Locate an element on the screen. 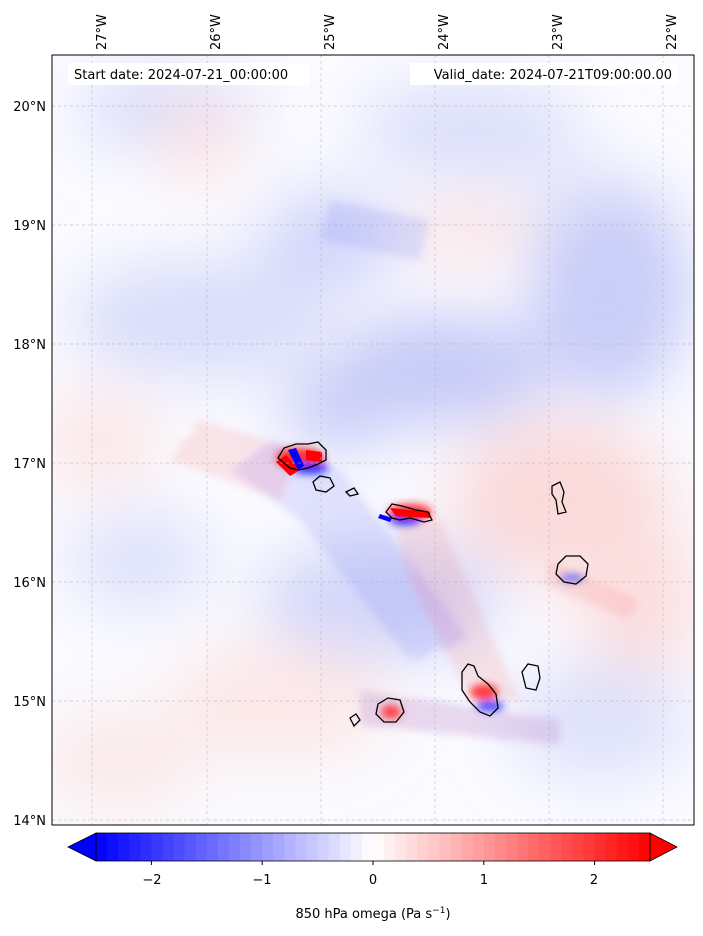 The image size is (703, 936). lat-tick-label: 14°N is located at coordinates (29, 821).